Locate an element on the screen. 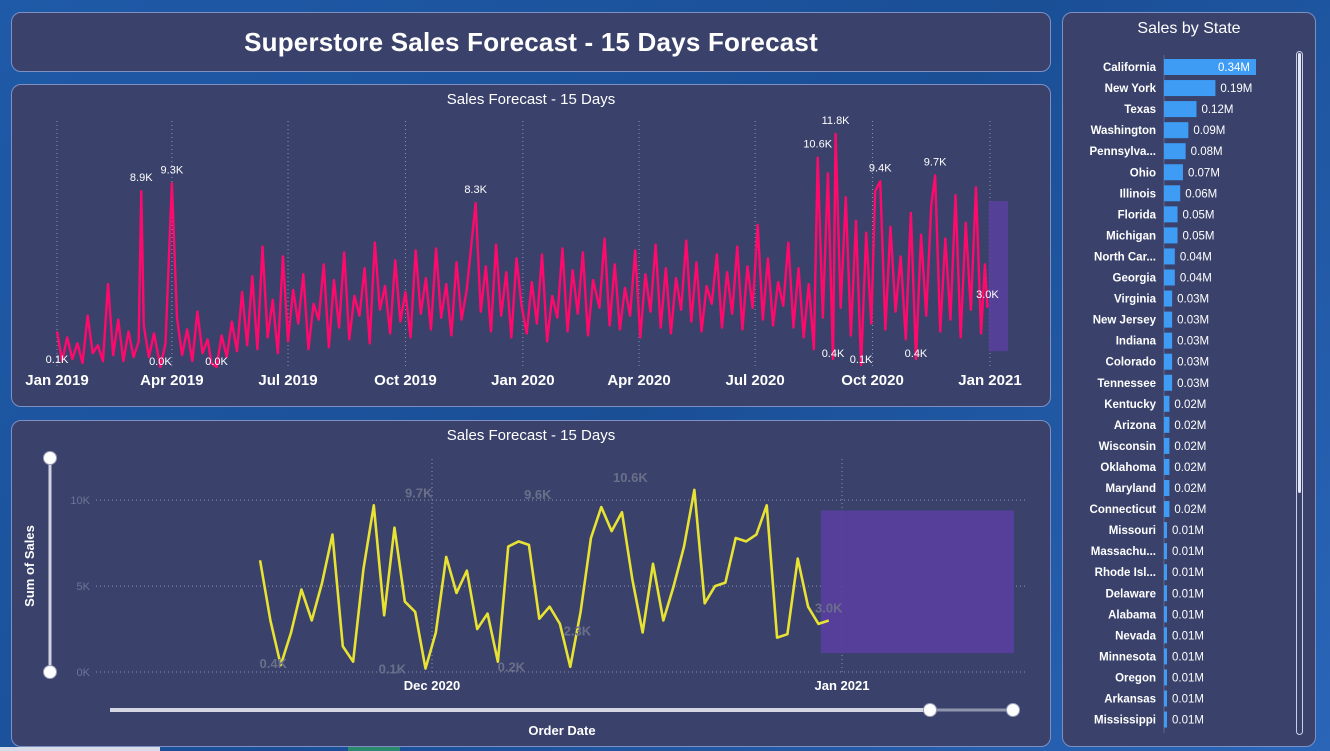 This screenshot has height=751, width=1330. top-data-label: 9.4K is located at coordinates (880, 168).